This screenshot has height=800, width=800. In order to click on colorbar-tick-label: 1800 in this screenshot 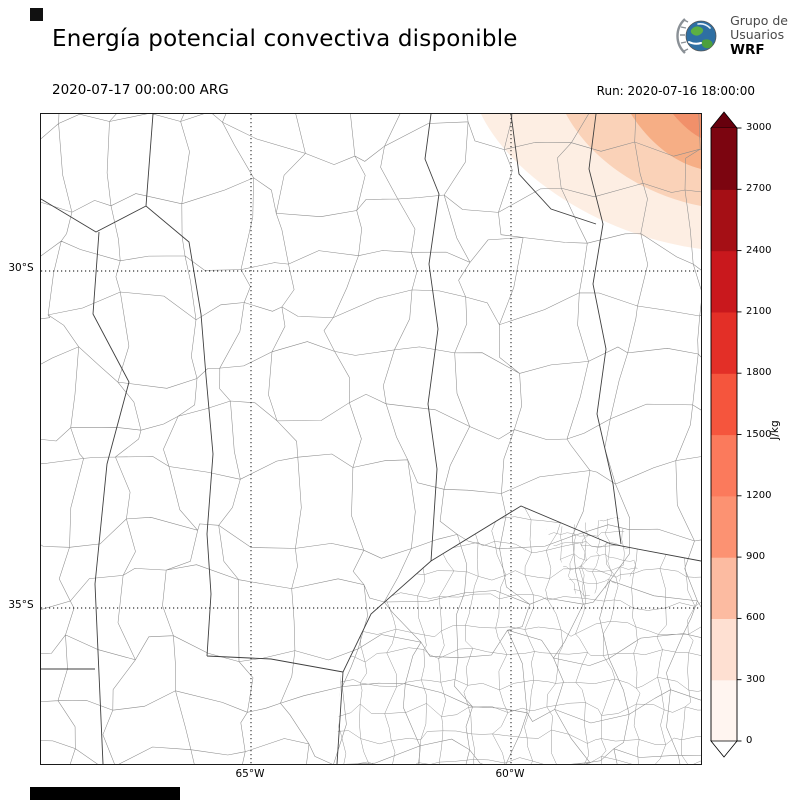, I will do `click(759, 373)`.